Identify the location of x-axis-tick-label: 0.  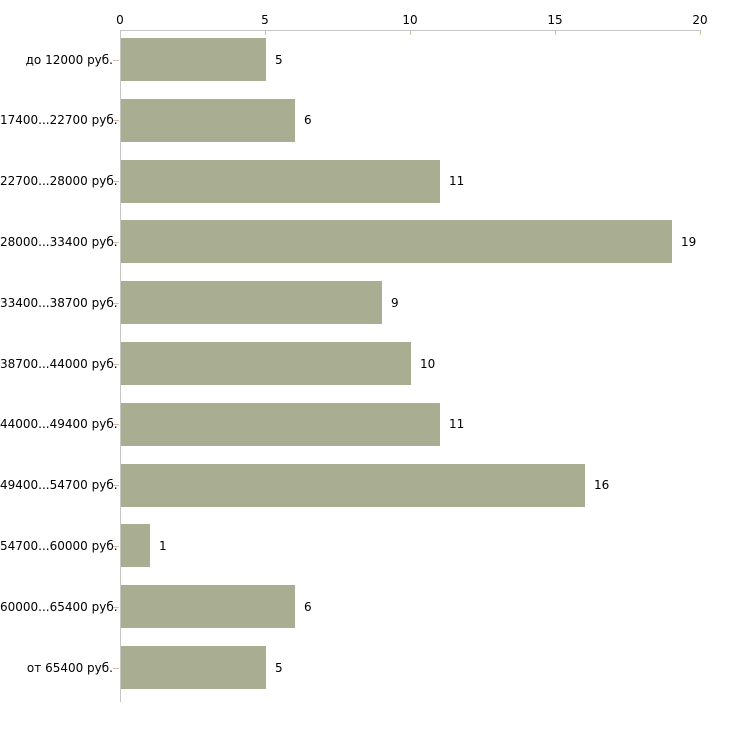
(120, 20).